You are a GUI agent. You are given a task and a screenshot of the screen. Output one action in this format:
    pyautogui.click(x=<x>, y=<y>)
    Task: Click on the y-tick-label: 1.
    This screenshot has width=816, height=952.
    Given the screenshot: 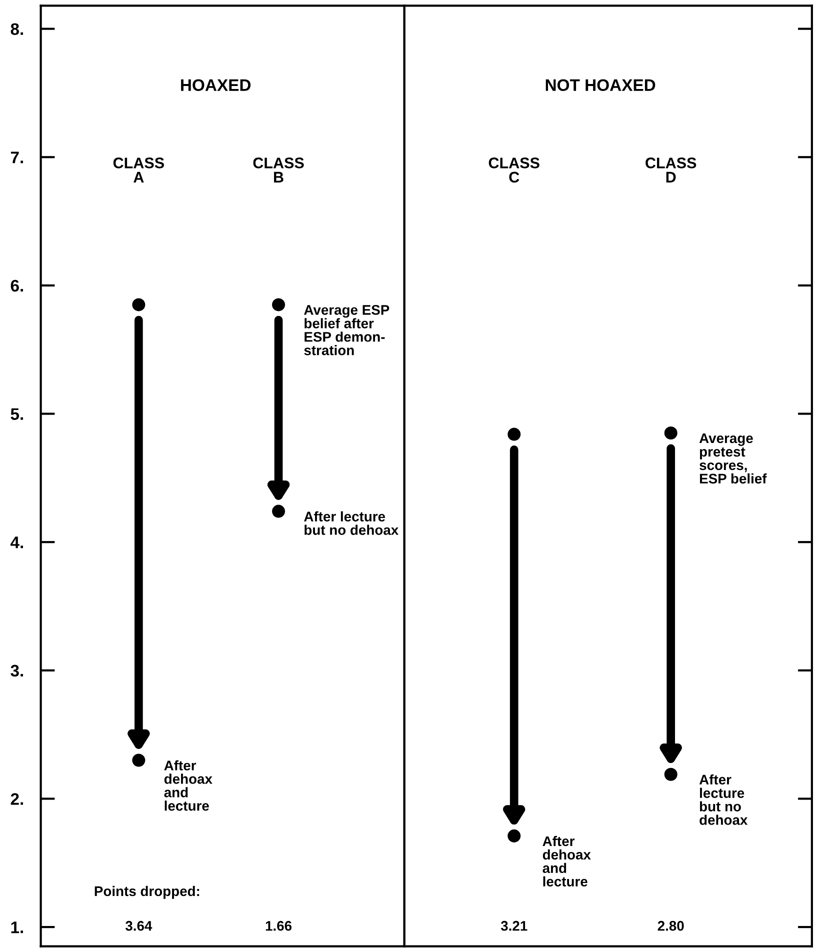 What is the action you would take?
    pyautogui.click(x=17, y=928)
    